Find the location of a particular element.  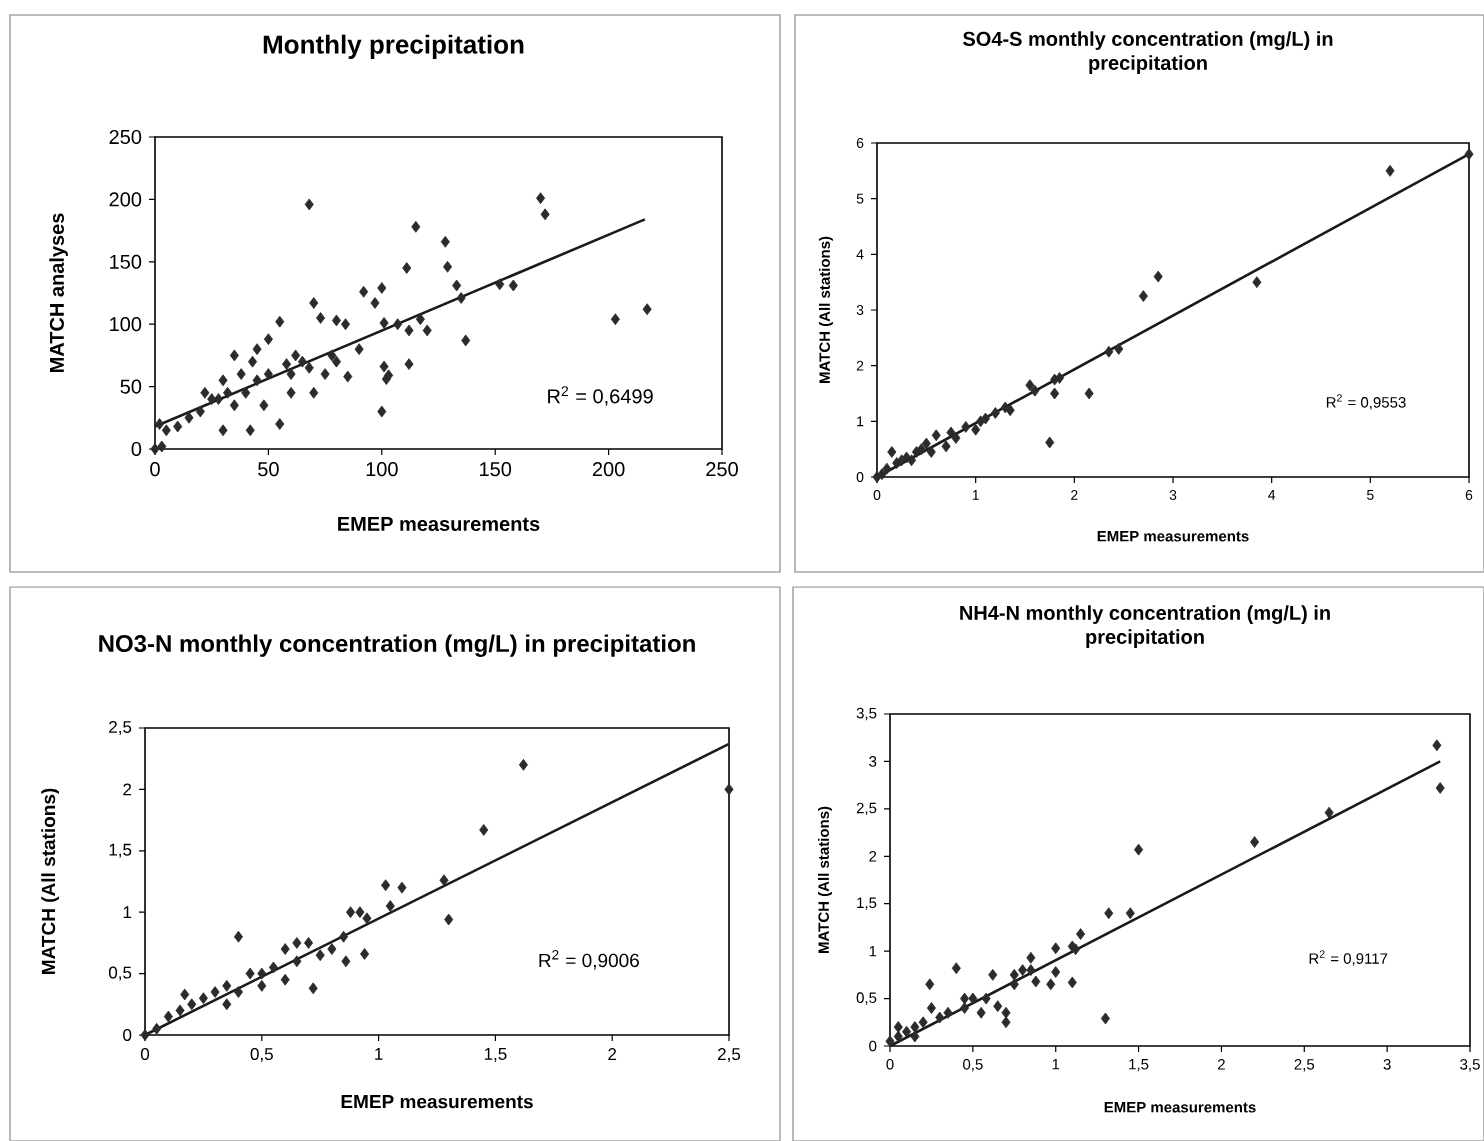

y-tick-label: 1,5 is located at coordinates (120, 850).